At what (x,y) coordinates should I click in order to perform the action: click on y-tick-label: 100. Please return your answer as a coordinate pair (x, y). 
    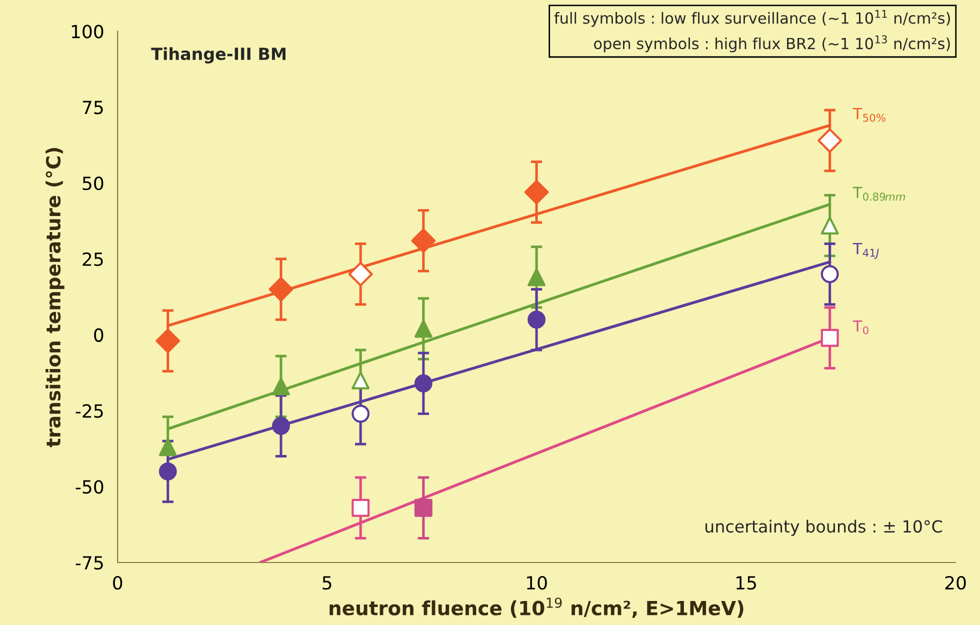
    Looking at the image, I should click on (88, 31).